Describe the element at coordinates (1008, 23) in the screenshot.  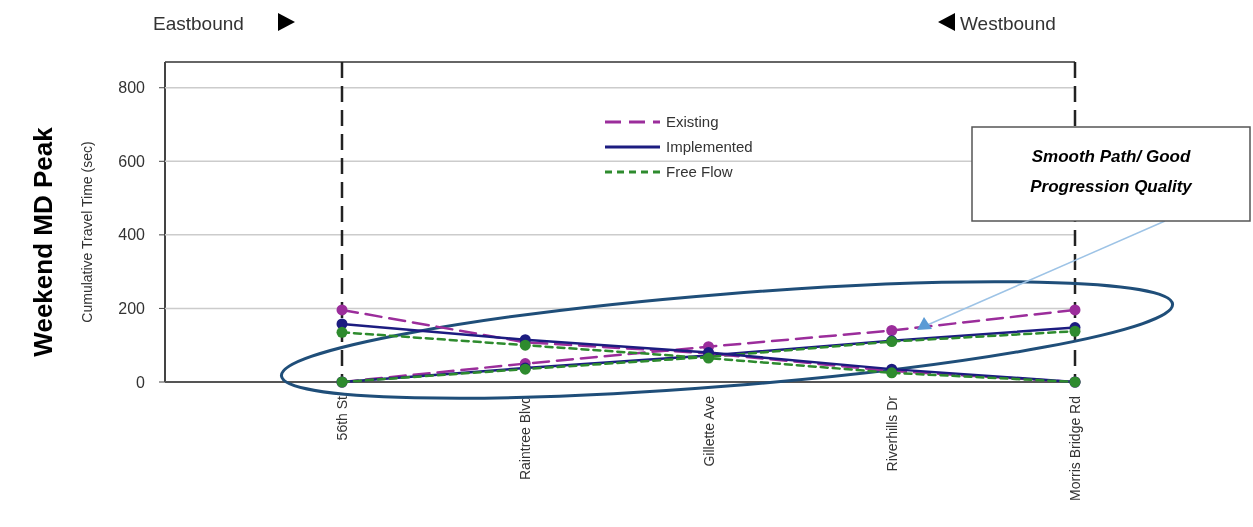
I see `text: Westbound` at that location.